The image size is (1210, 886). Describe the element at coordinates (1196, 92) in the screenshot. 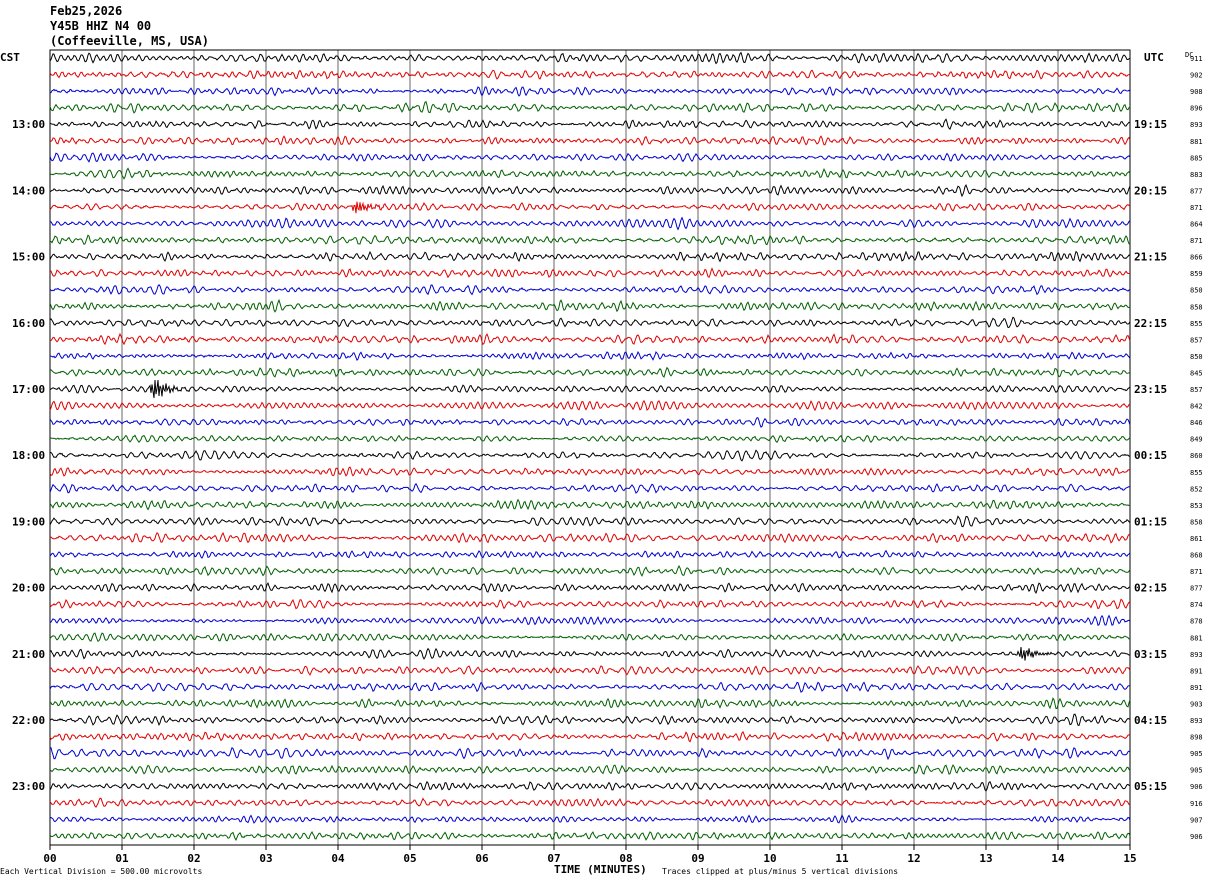

I see `dc-offset-label: 908` at that location.